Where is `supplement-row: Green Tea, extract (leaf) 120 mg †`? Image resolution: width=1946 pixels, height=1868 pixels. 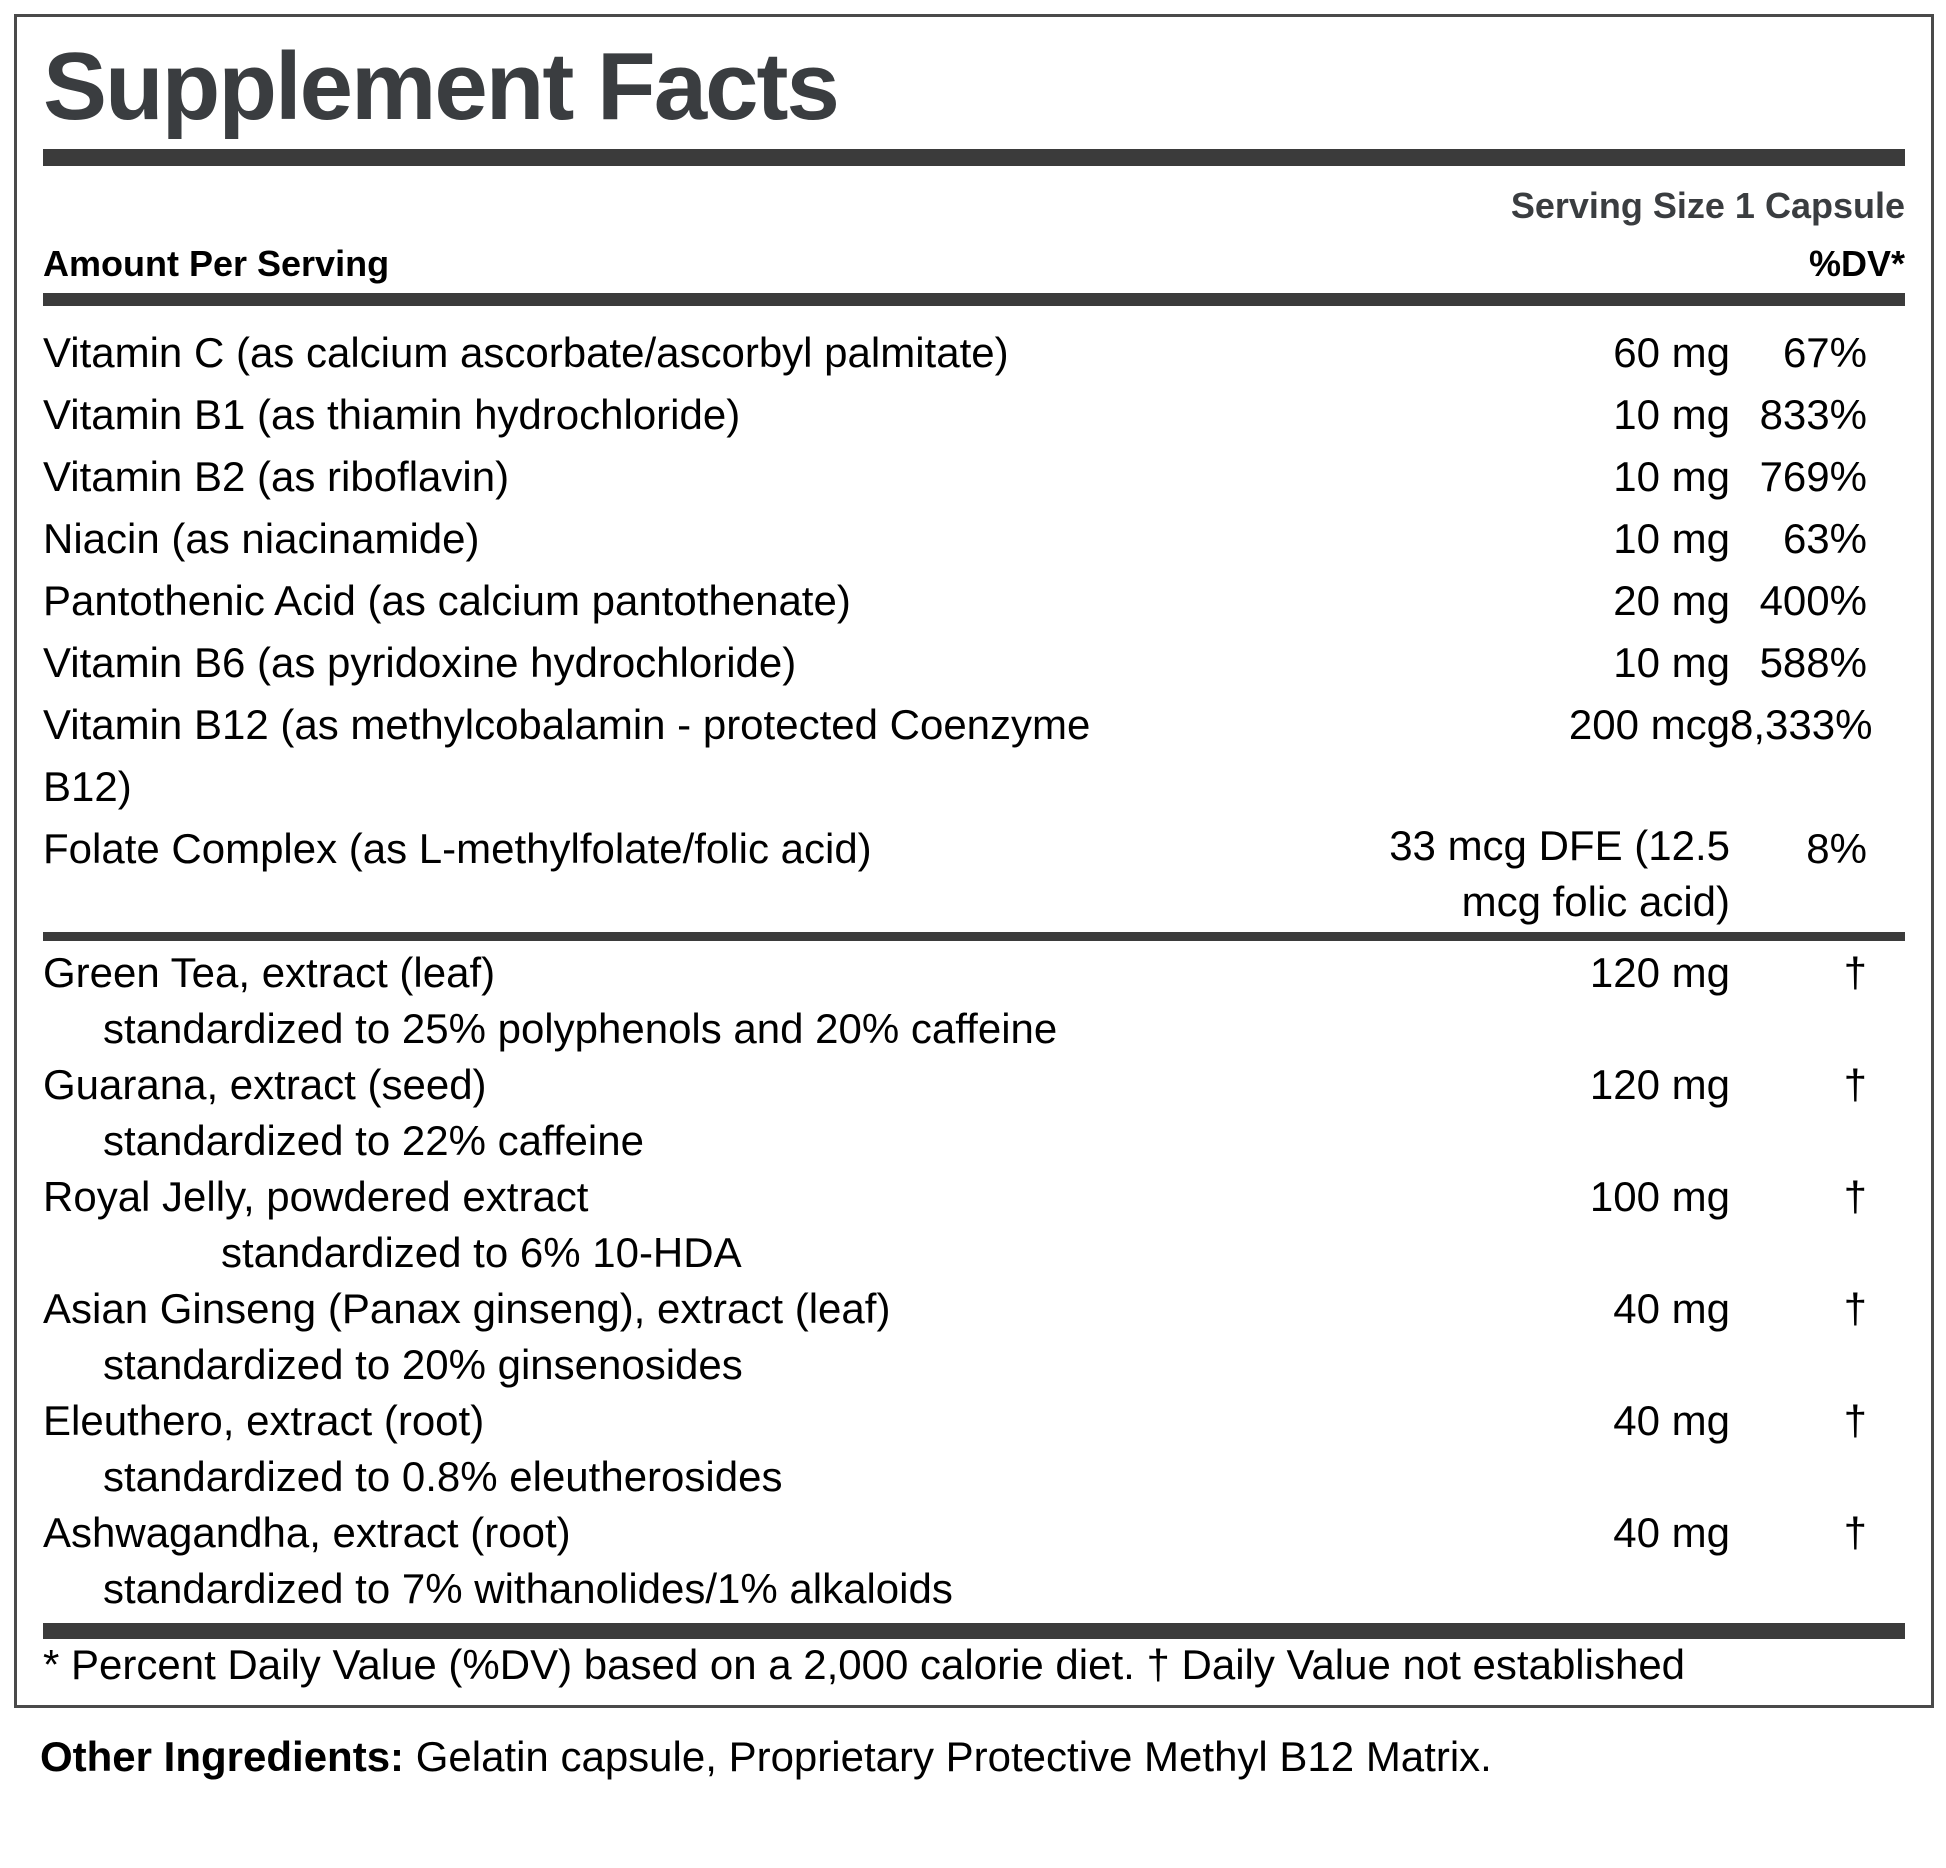 supplement-row: Green Tea, extract (leaf) 120 mg † is located at coordinates (974, 973).